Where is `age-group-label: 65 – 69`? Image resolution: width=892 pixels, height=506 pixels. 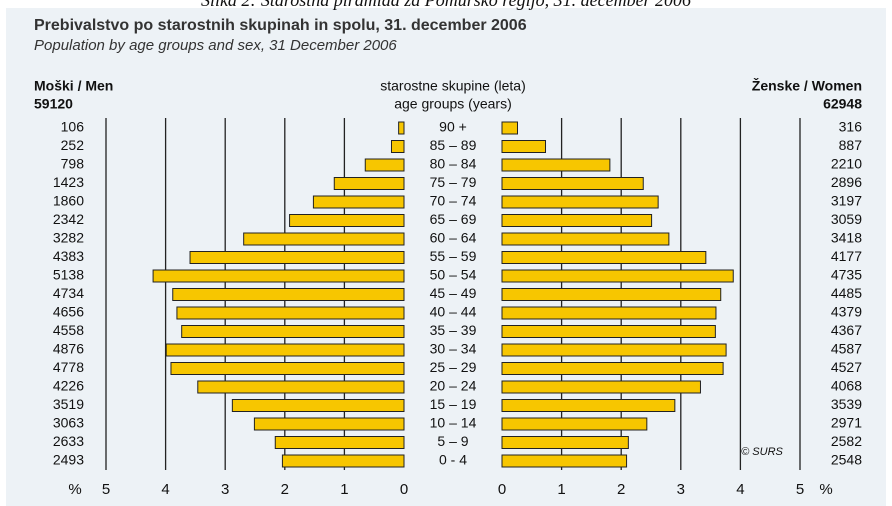
age-group-label: 65 – 69 is located at coordinates (453, 219).